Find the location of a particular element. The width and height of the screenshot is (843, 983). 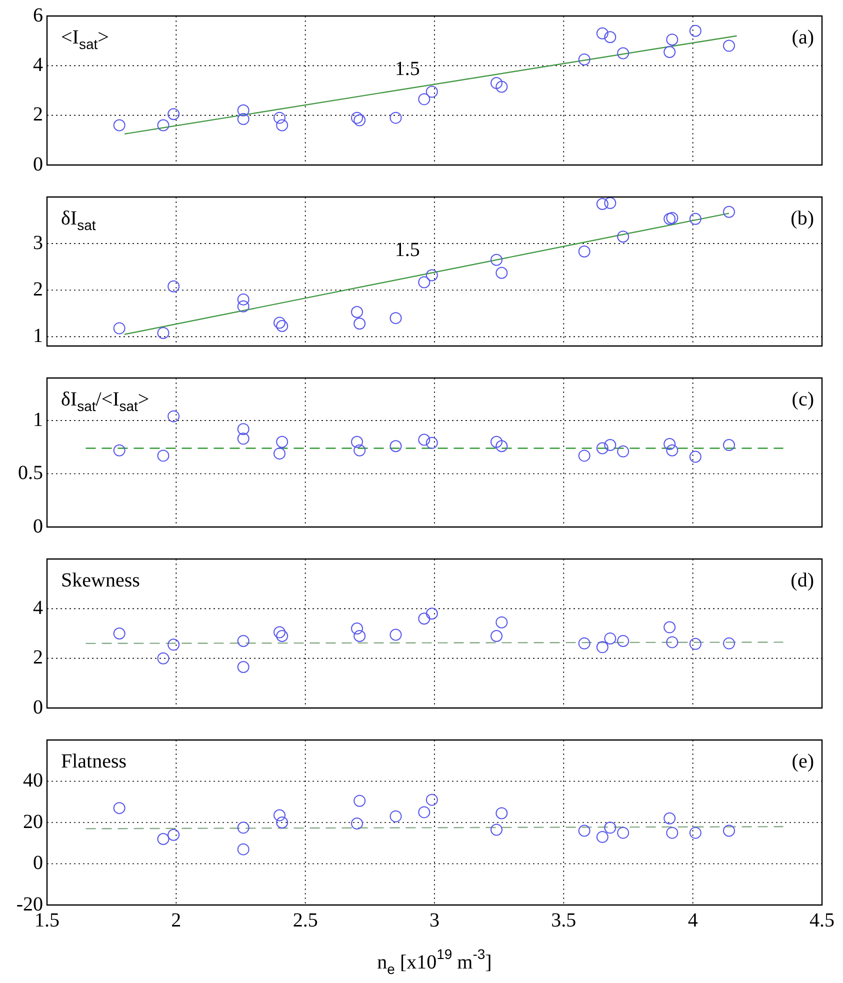

annotation: (d) is located at coordinates (802, 580).